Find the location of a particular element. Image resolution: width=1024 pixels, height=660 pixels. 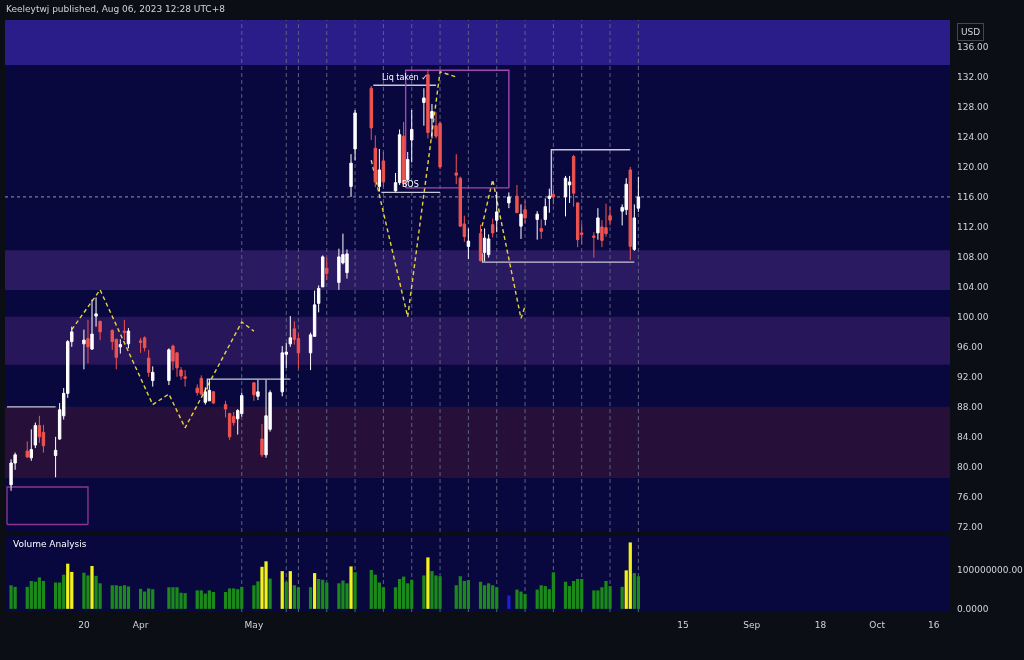

x-tick-label: Sep is located at coordinates (752, 625).